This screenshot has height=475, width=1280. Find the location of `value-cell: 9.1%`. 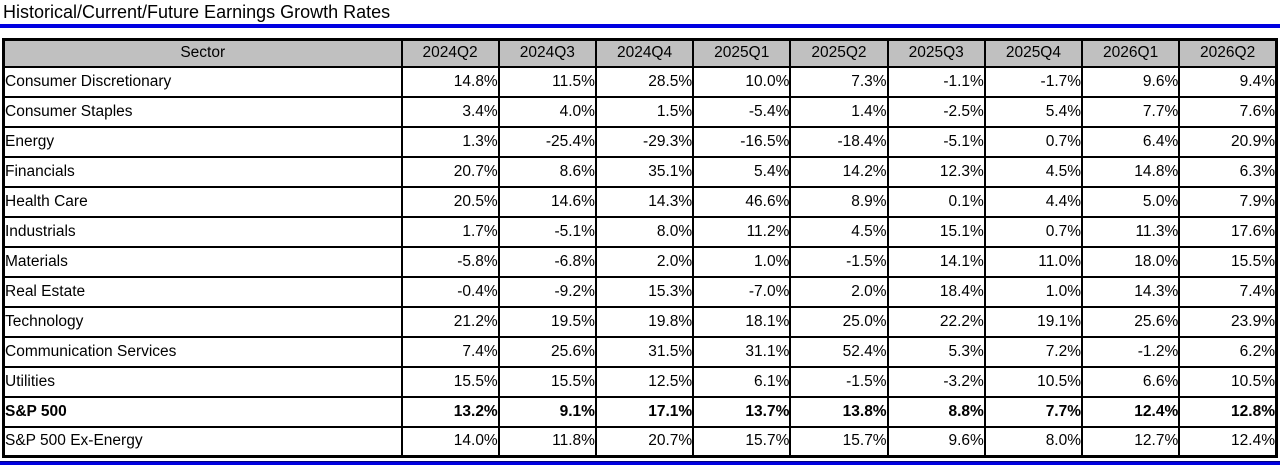

value-cell: 9.1% is located at coordinates (547, 411).